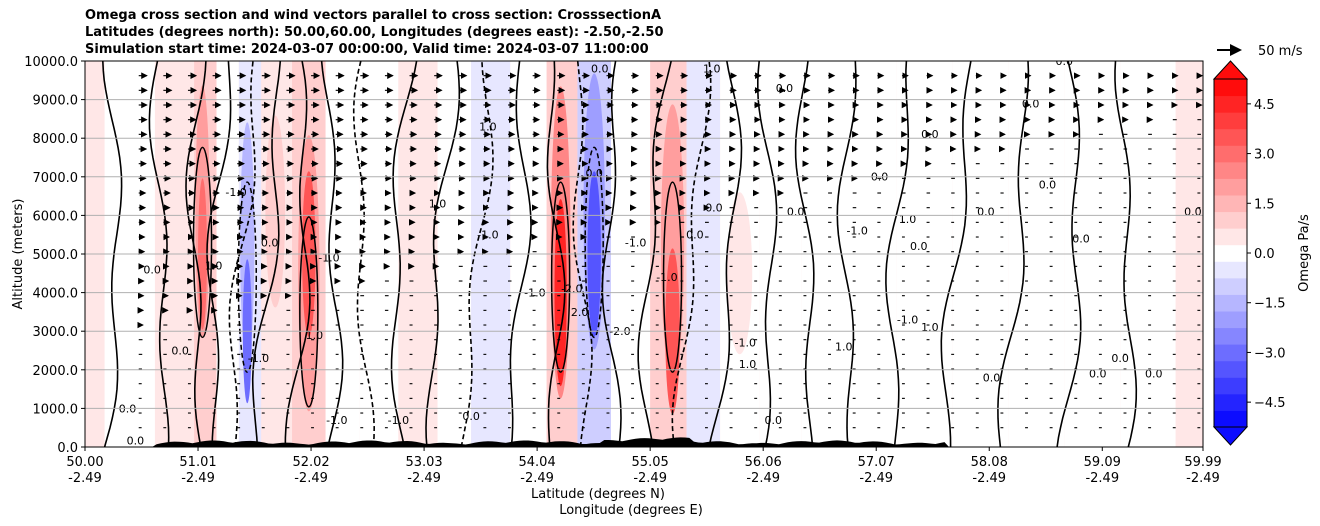  I want to click on y-tick-label: 1000.0, so click(56, 409).